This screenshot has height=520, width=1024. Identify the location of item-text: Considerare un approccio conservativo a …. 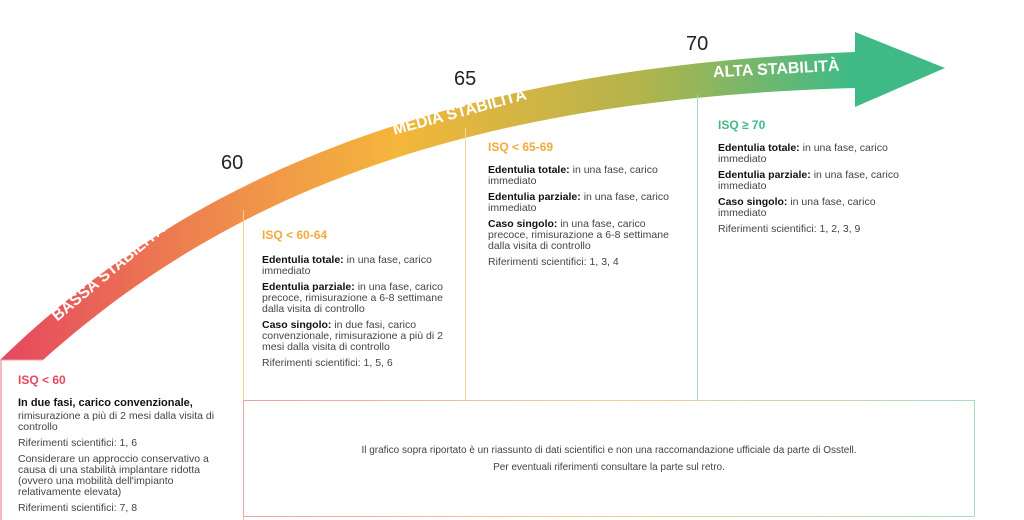
(113, 475).